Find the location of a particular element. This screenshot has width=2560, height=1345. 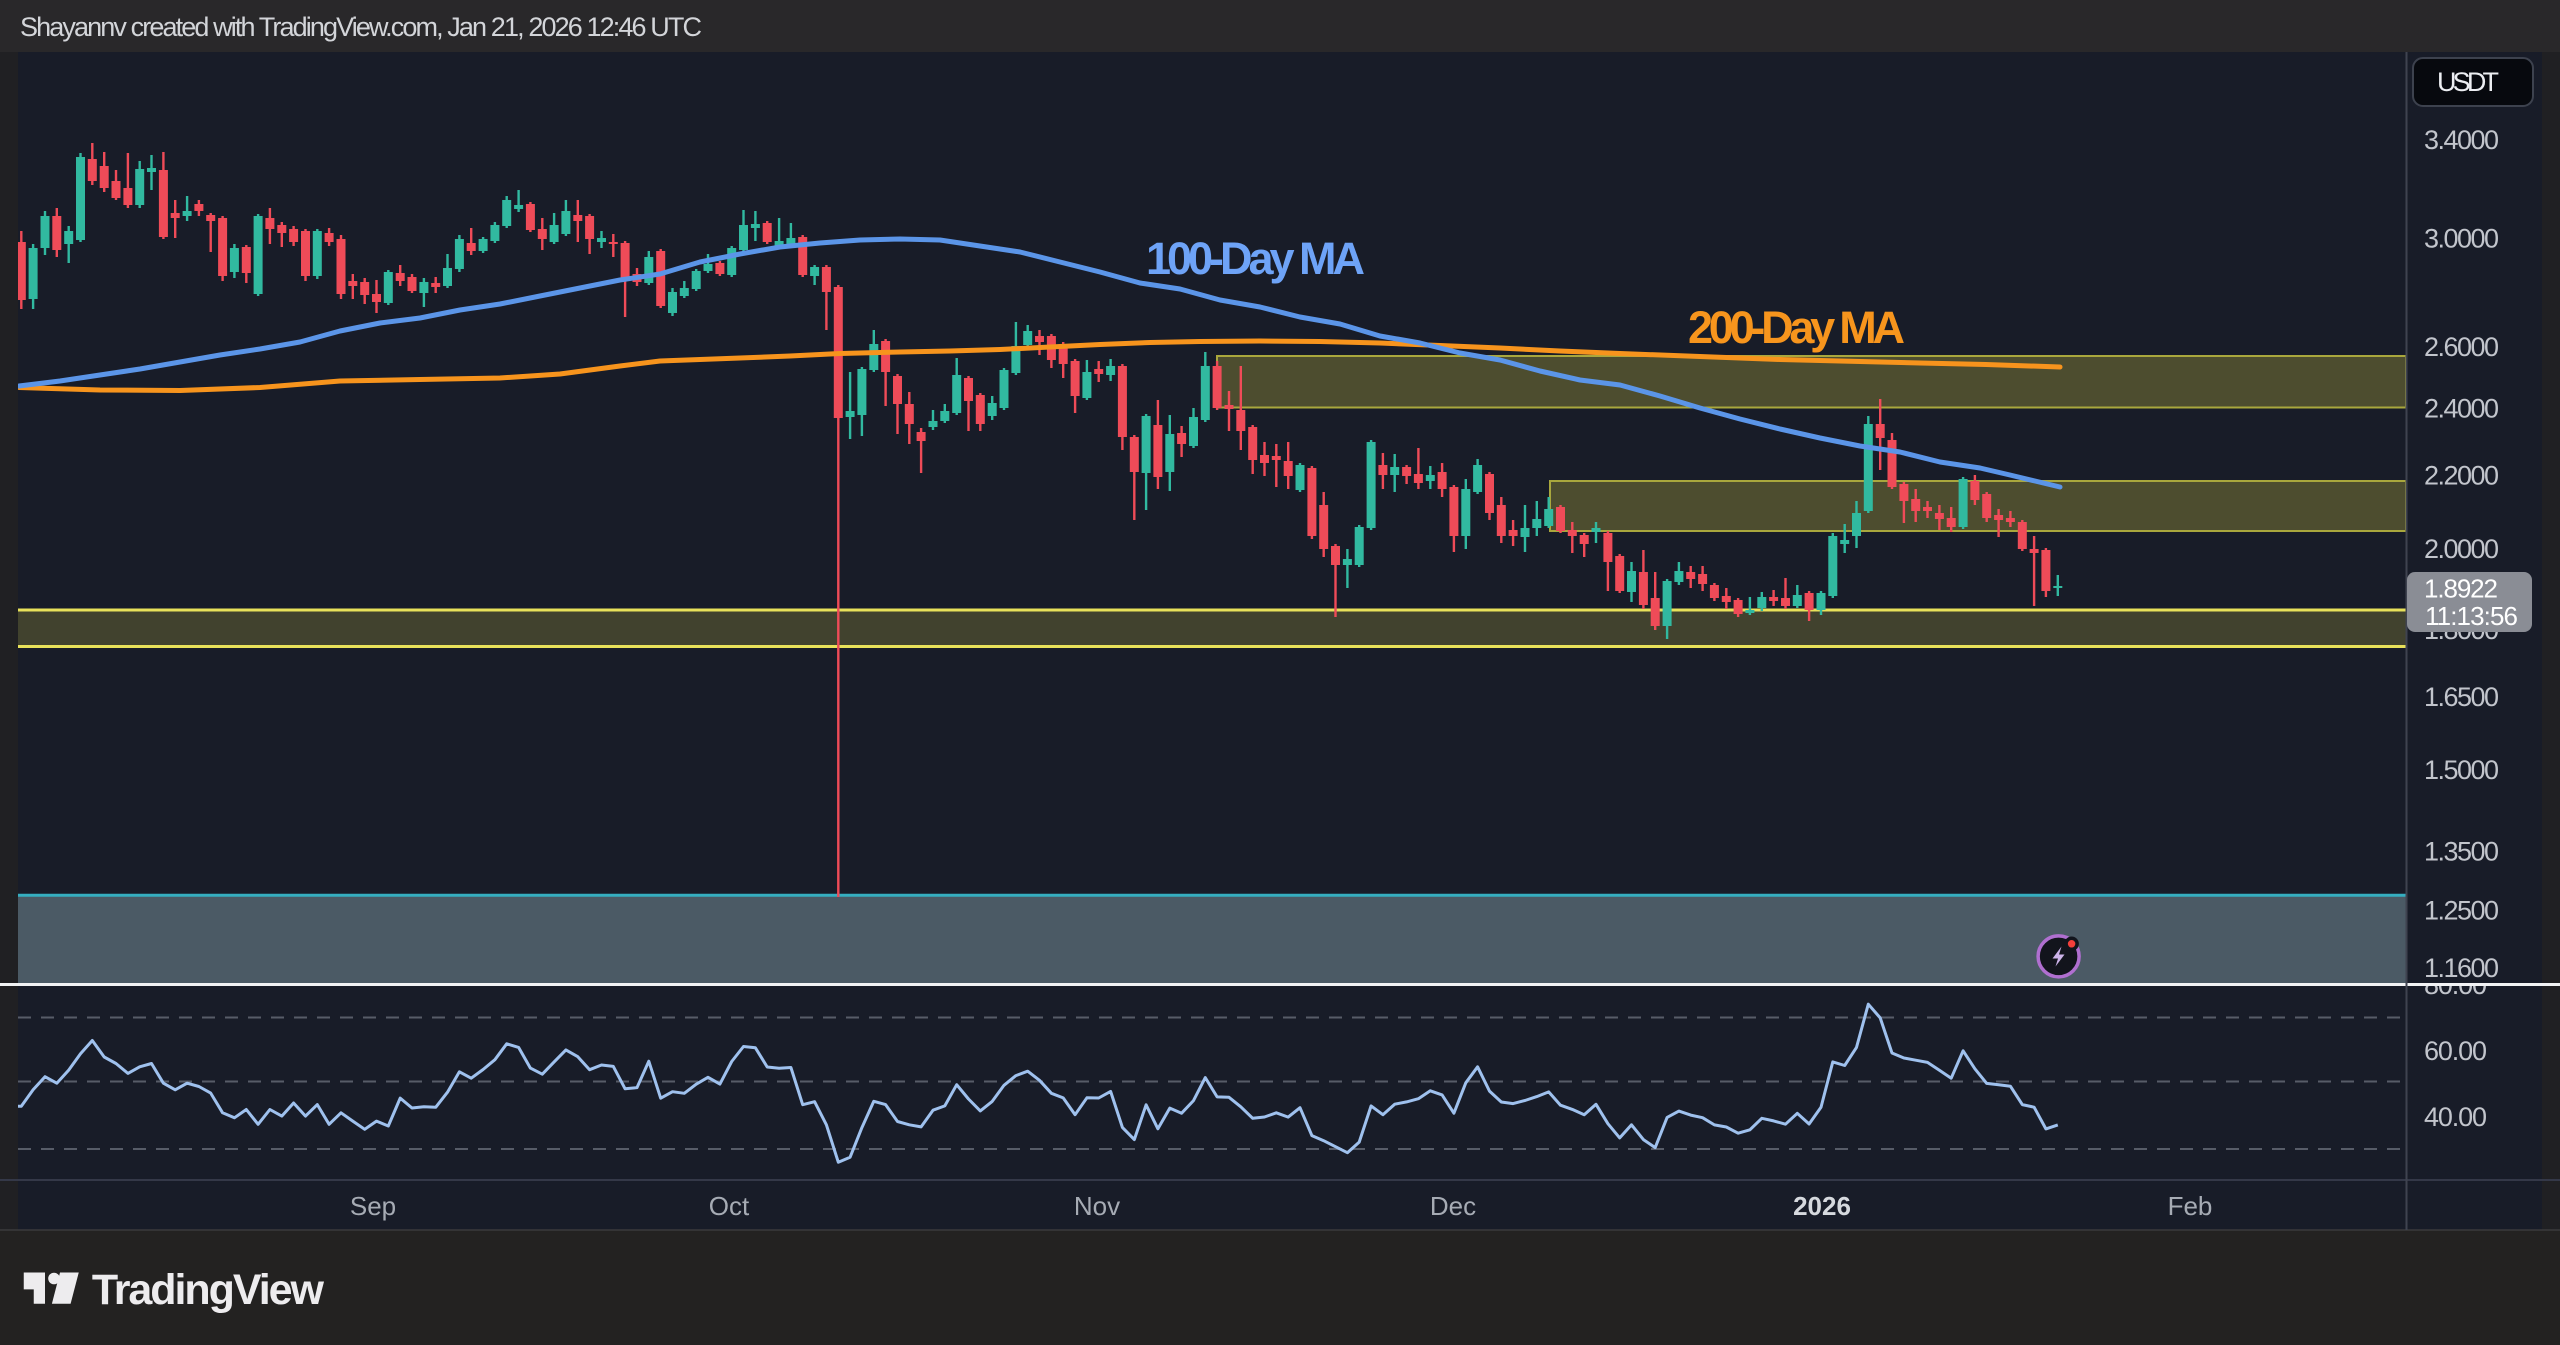

svg-text: 2026 is located at coordinates (1822, 1206).